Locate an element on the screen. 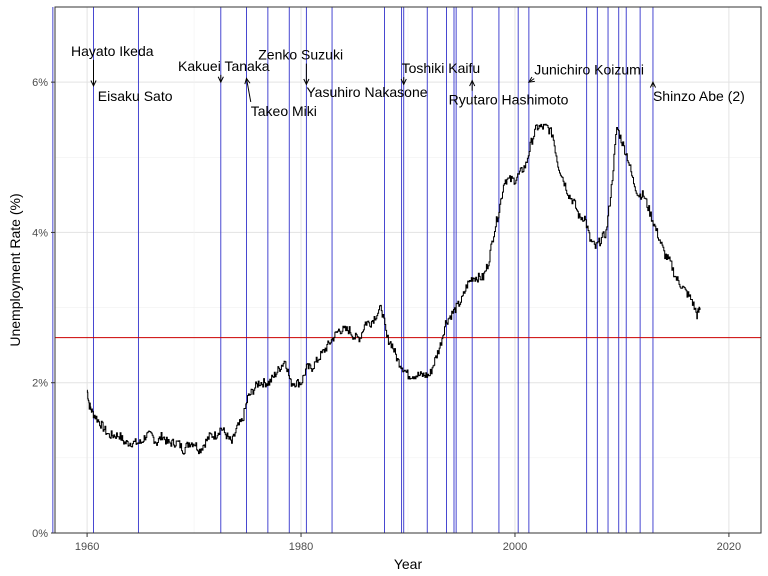 This screenshot has width=768, height=576. annotation-label: Shinzo Abe (2) is located at coordinates (699, 96).